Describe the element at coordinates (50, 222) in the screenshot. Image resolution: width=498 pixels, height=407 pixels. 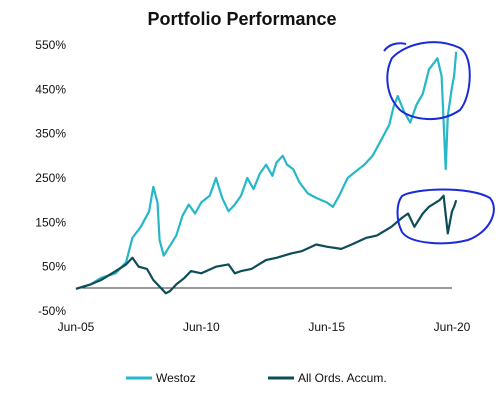
I see `y-tick-label: 150%` at that location.